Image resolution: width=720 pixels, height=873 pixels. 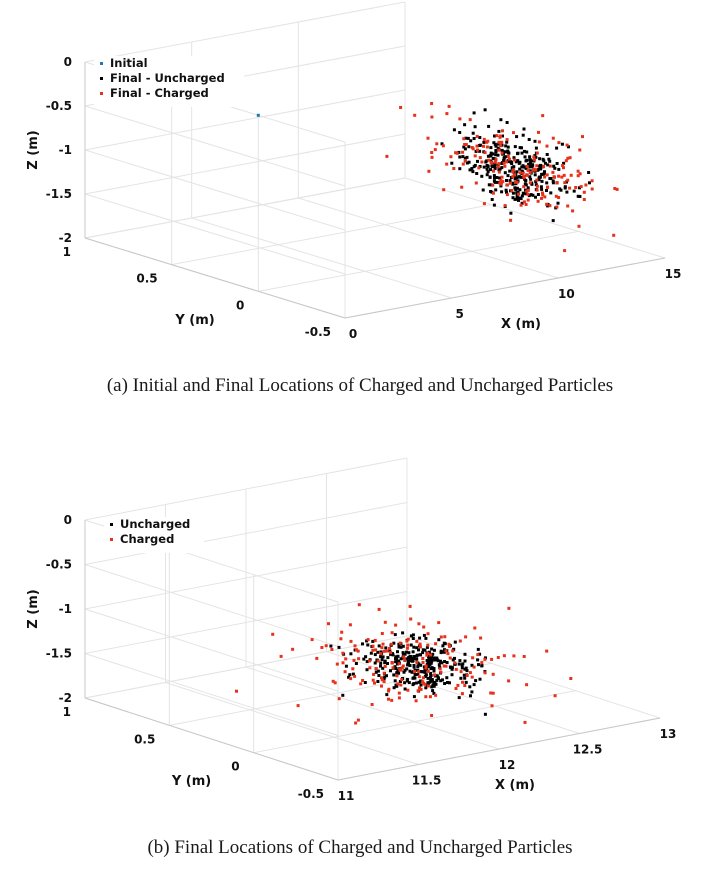 What do you see at coordinates (59, 106) in the screenshot?
I see `z-tick-label: -0.5` at bounding box center [59, 106].